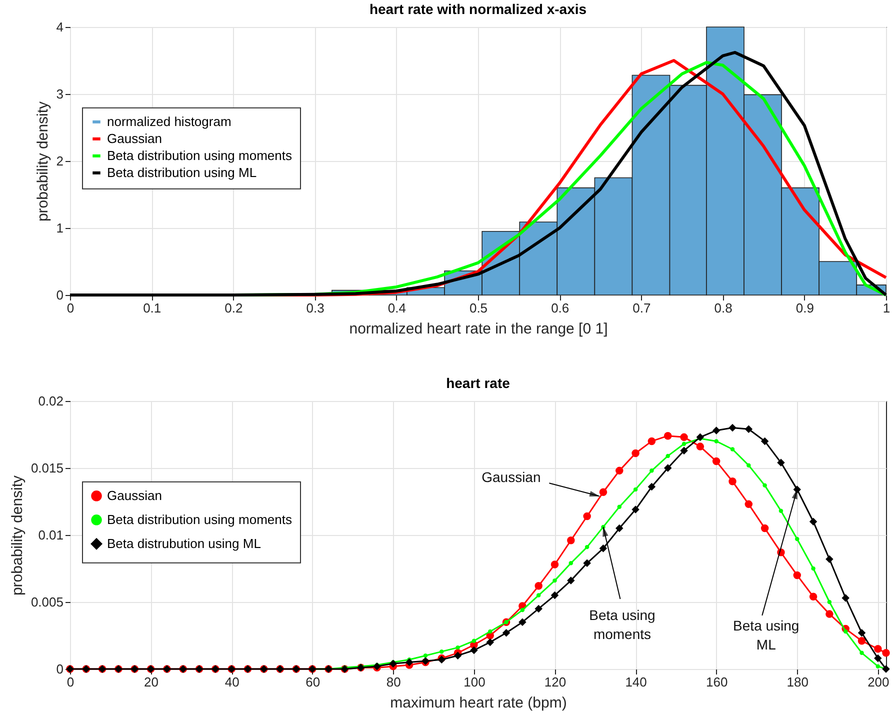 This screenshot has height=724, width=893. Describe the element at coordinates (184, 543) in the screenshot. I see `legend-label: Beta distrubution using ML` at that location.